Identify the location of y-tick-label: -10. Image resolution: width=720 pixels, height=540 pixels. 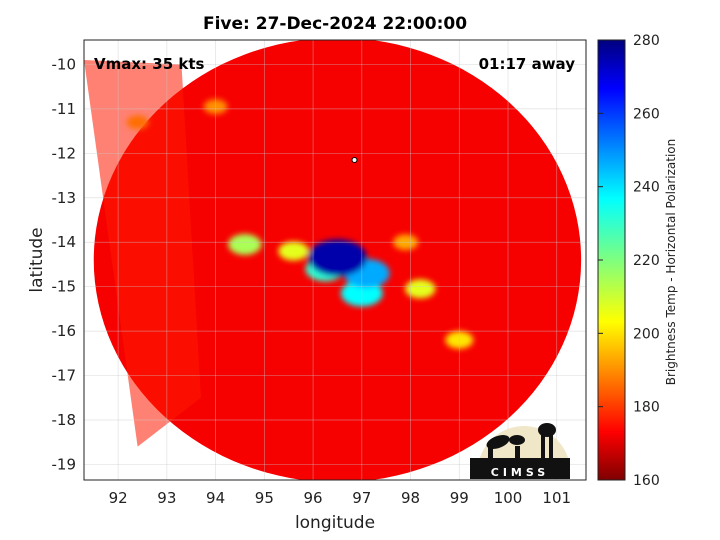
(64, 64).